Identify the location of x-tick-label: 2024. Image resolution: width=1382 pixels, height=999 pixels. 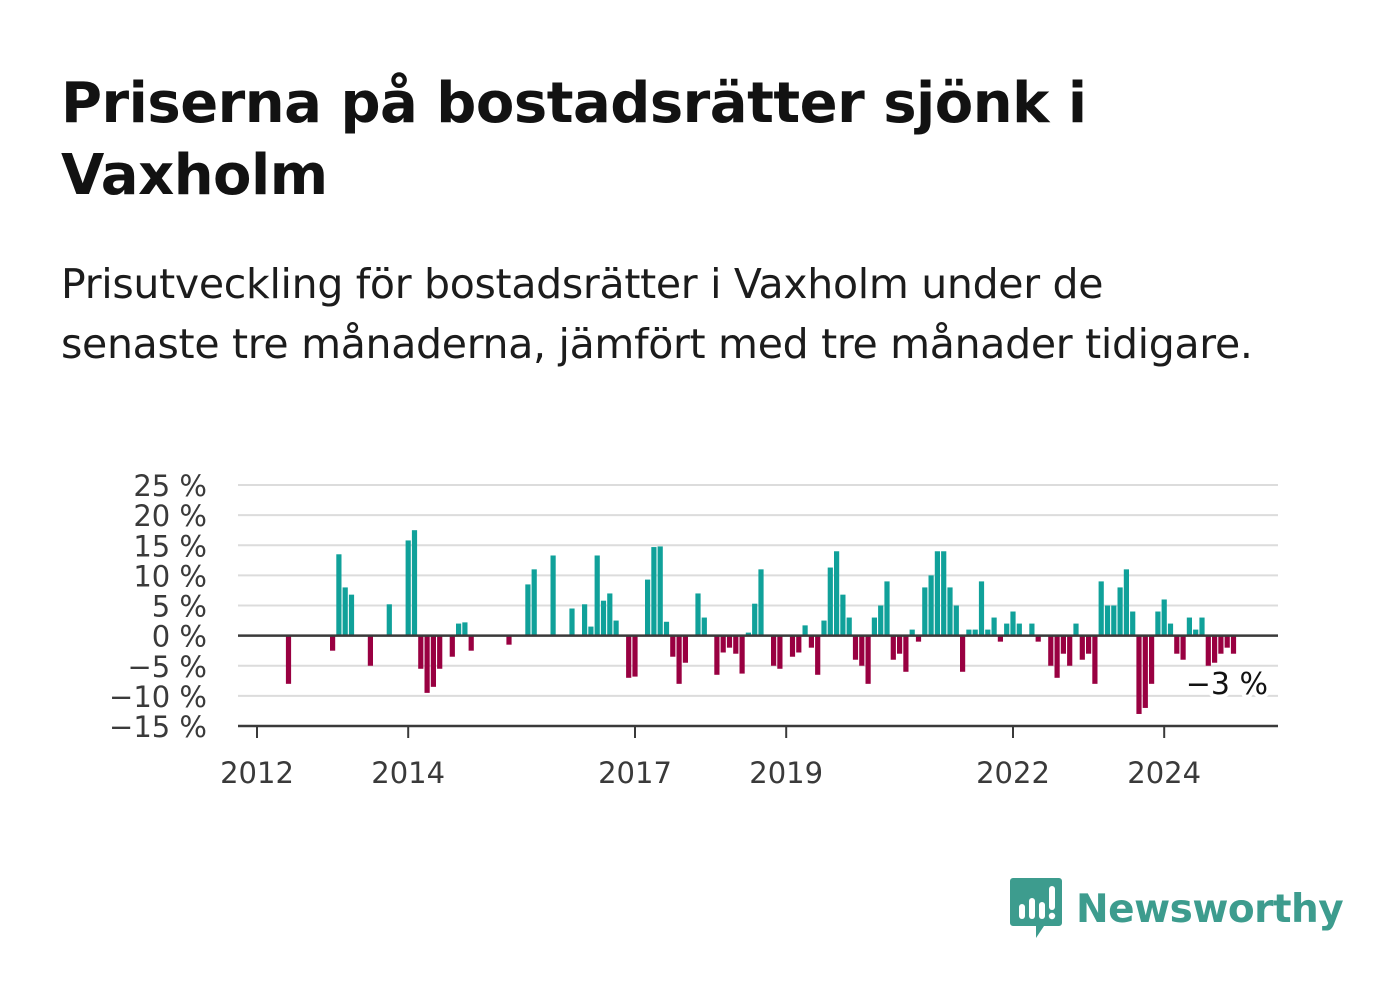
(1164, 773).